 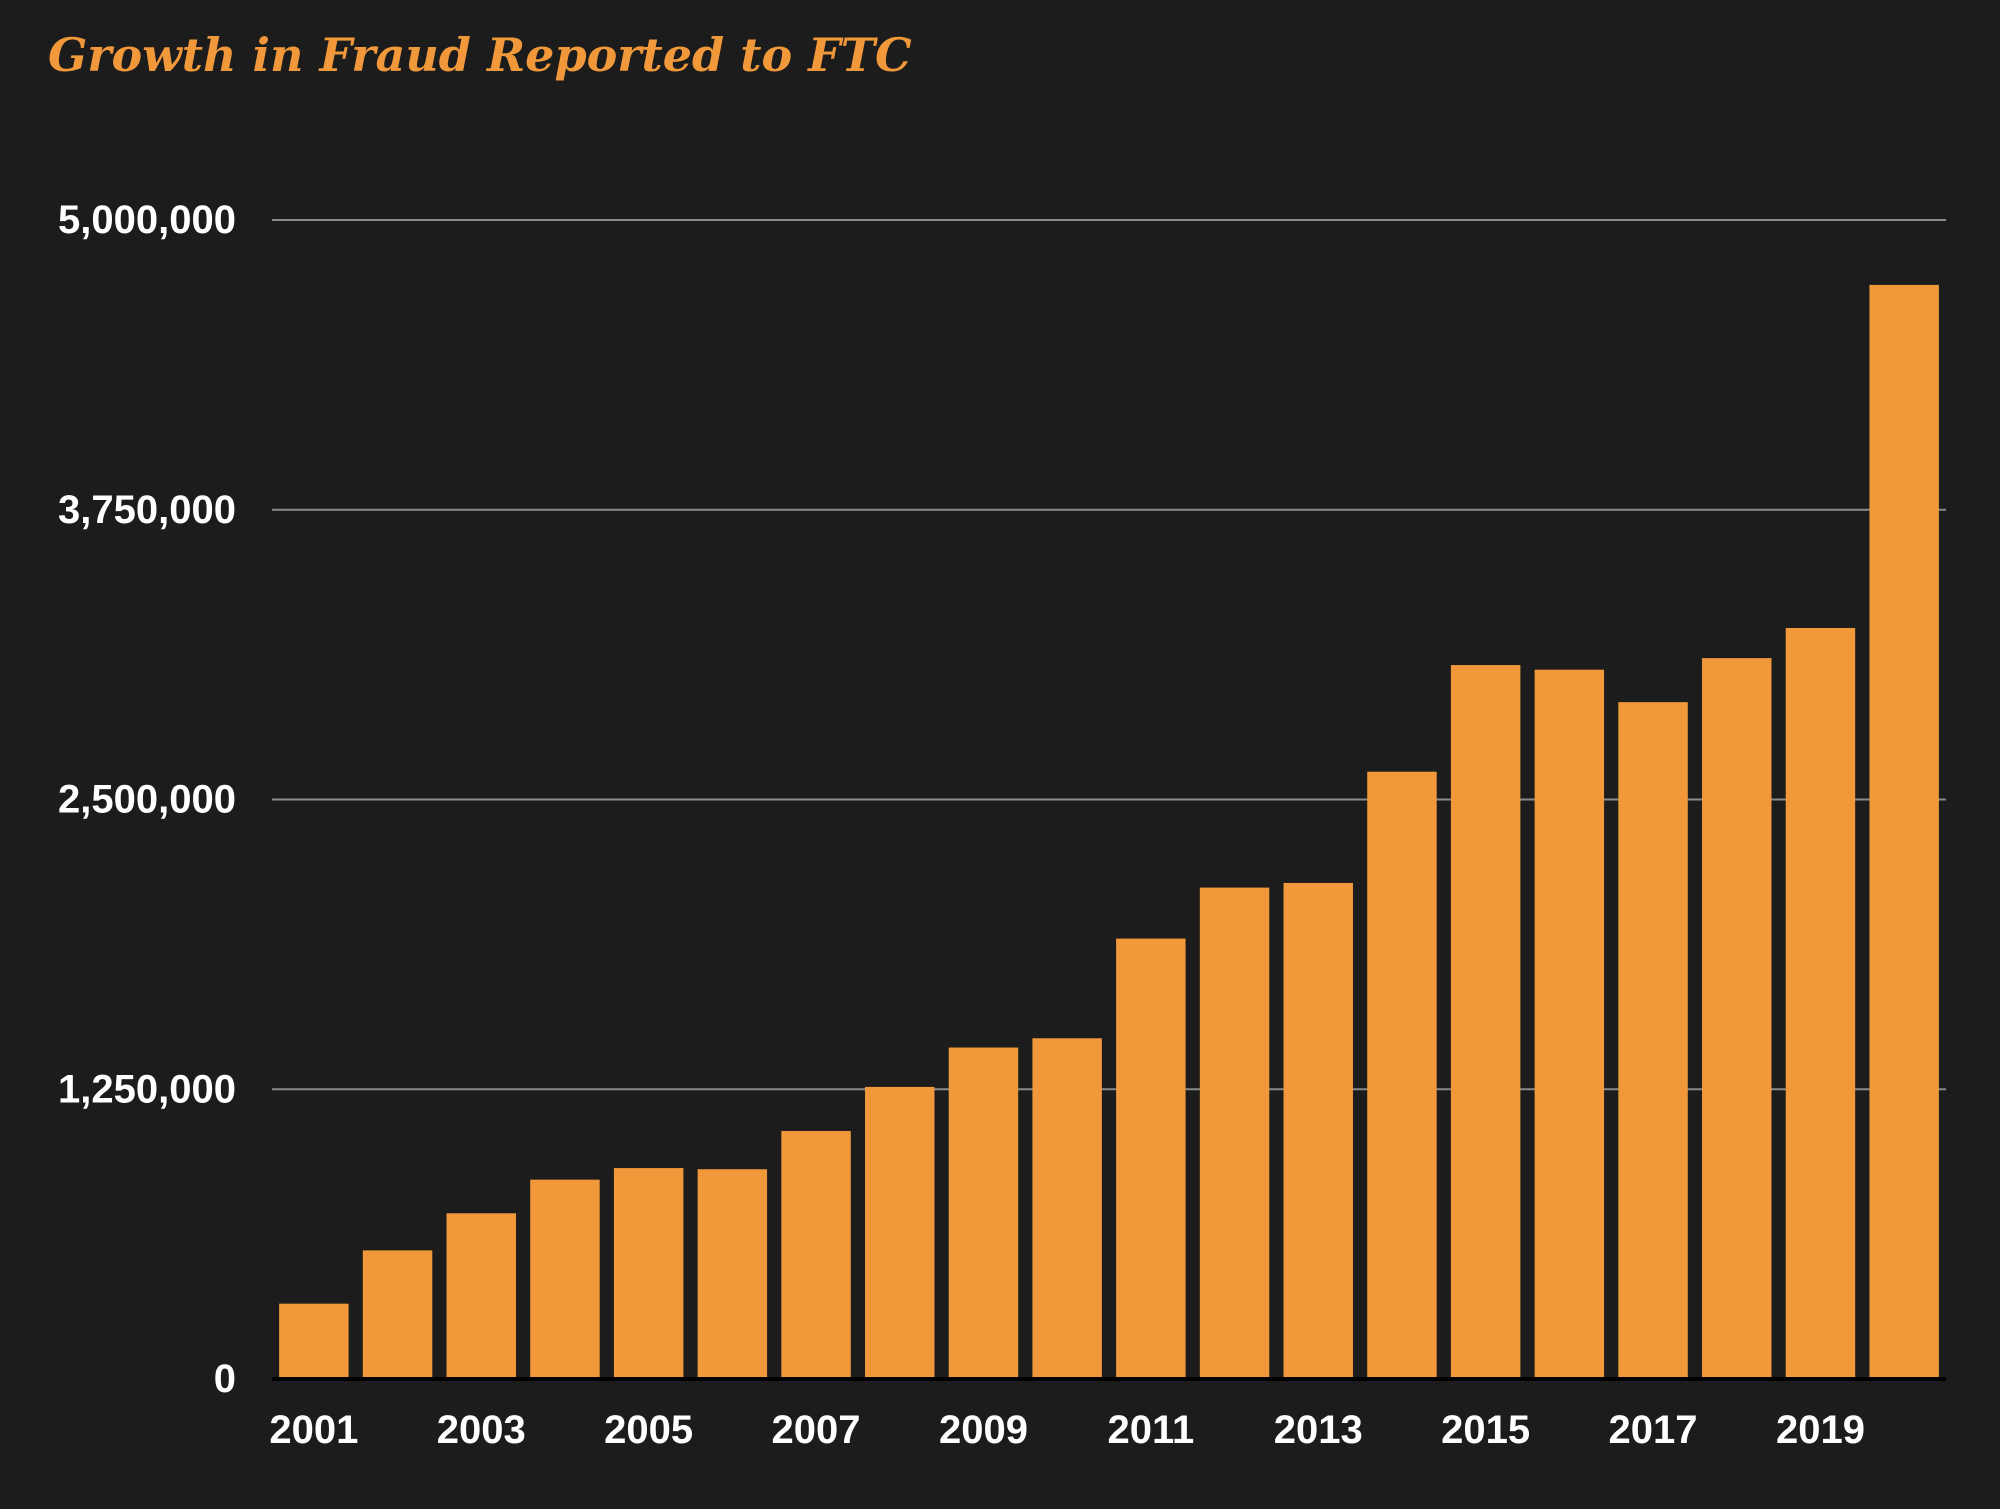 What do you see at coordinates (1653, 1040) in the screenshot?
I see `bar-2017` at bounding box center [1653, 1040].